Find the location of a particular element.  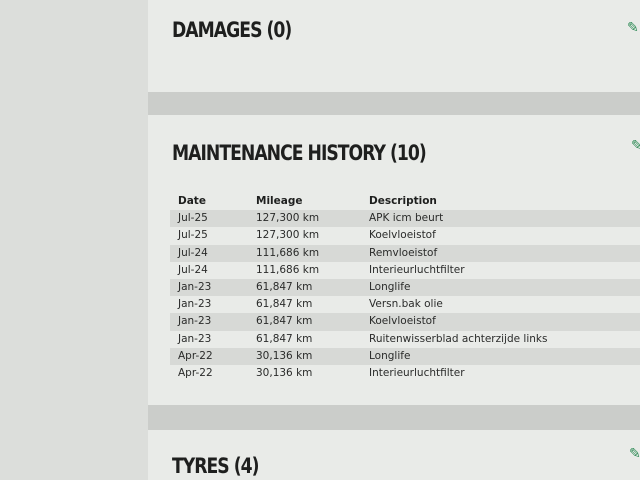

table-header: Date Mileage Description is located at coordinates (405, 201).